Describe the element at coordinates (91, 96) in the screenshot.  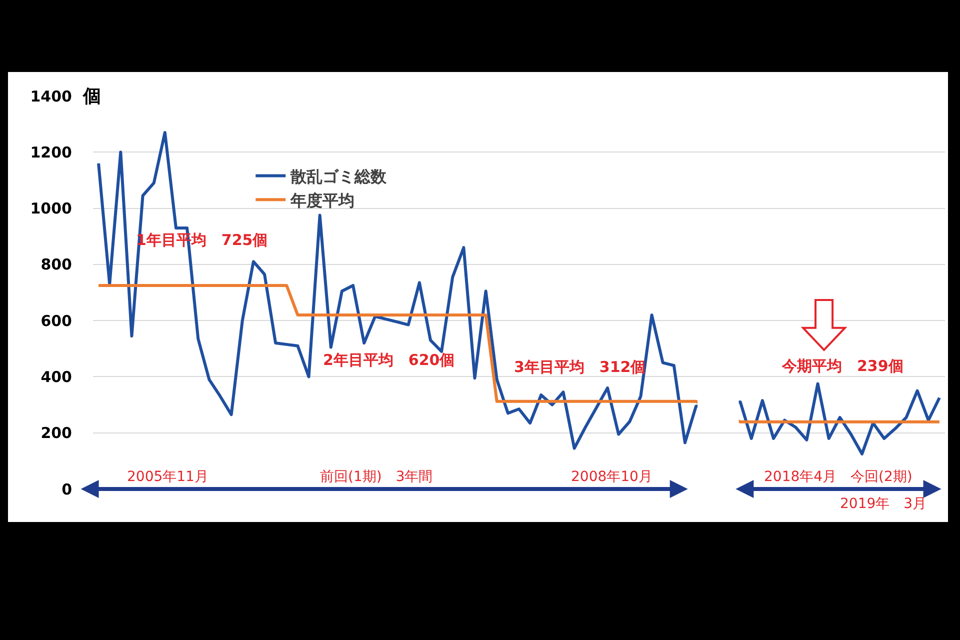
I see `y-axis-title: 個` at that location.